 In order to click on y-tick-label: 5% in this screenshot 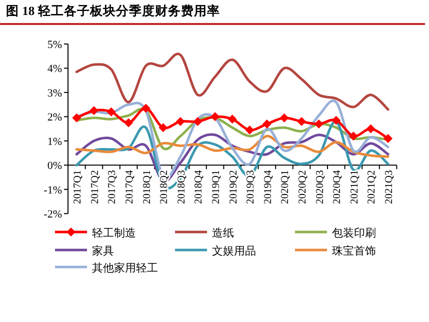, I will do `click(54, 45)`.